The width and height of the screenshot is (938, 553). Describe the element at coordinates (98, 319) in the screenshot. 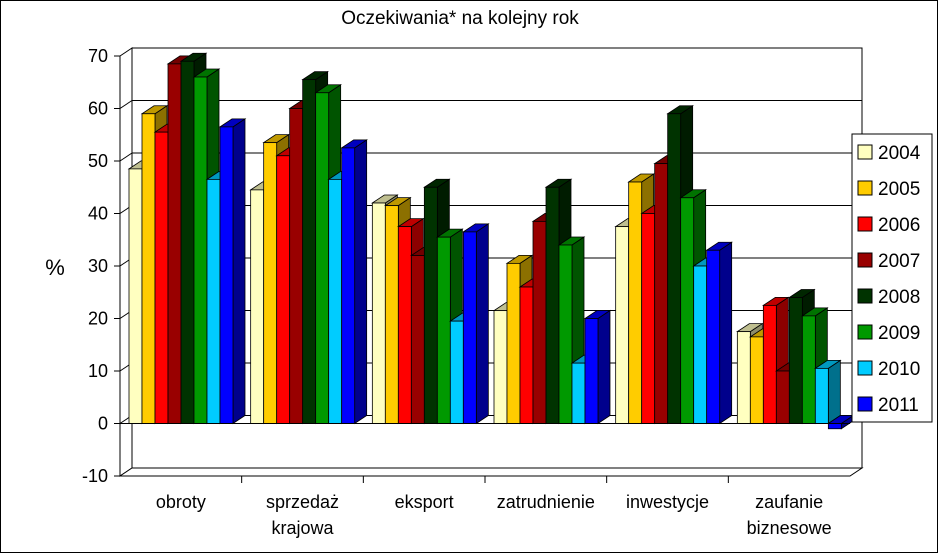

I see `y-tick-label: 20` at that location.